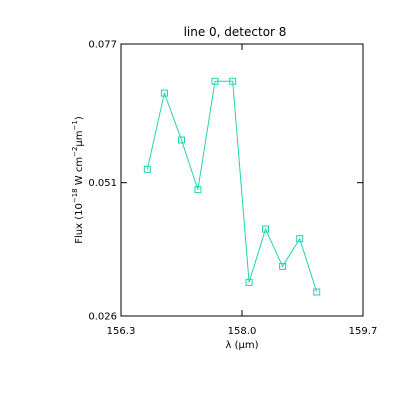  I want to click on y-axis-label: Flux (10−18 W cm−2μm−1), so click(78, 180).